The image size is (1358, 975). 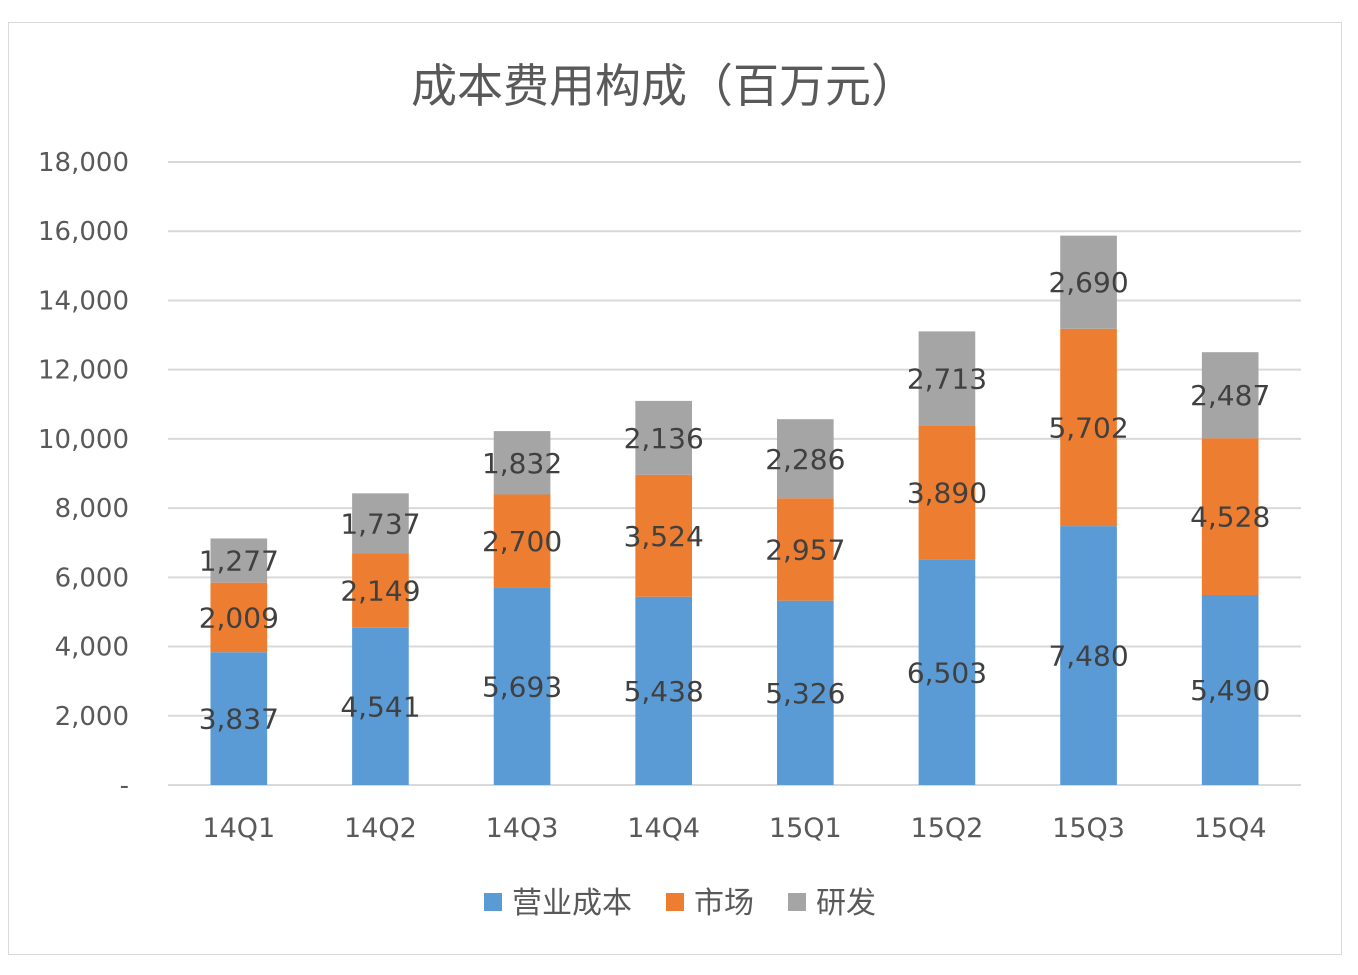 I want to click on legend-label: 研发, so click(x=846, y=903).